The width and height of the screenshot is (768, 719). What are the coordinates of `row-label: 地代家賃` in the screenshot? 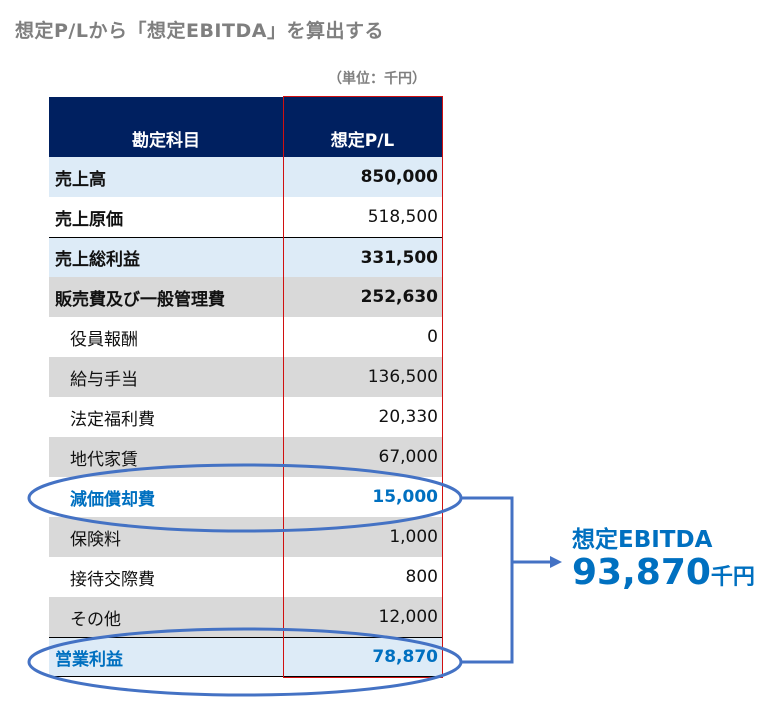 It's located at (104, 459).